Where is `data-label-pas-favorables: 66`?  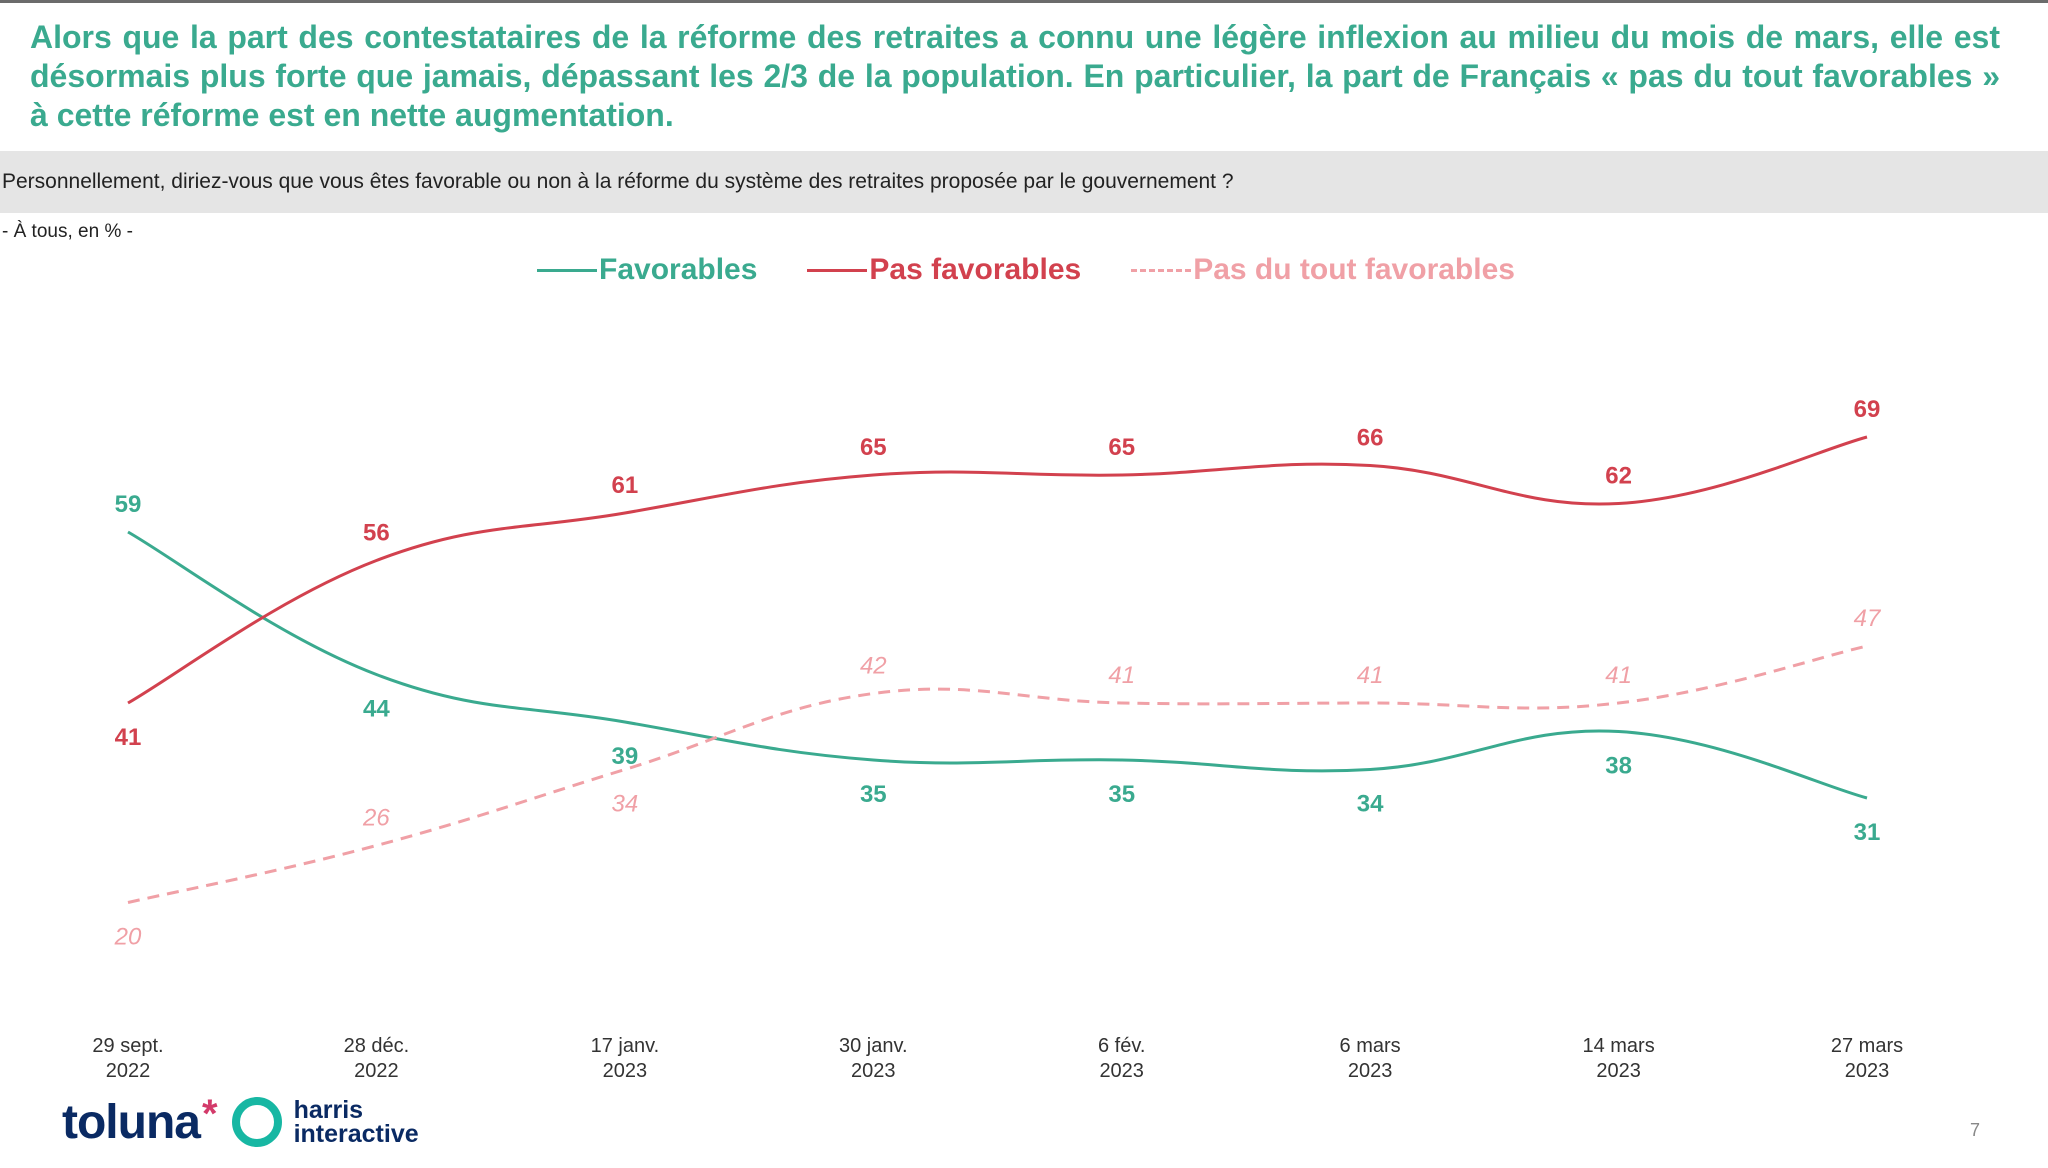 data-label-pas-favorables: 66 is located at coordinates (1370, 438).